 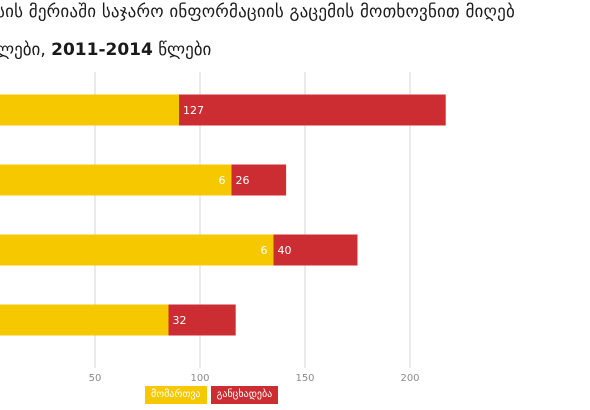 What do you see at coordinates (180, 320) in the screenshot?
I see `data-label-series2-3: 32` at bounding box center [180, 320].